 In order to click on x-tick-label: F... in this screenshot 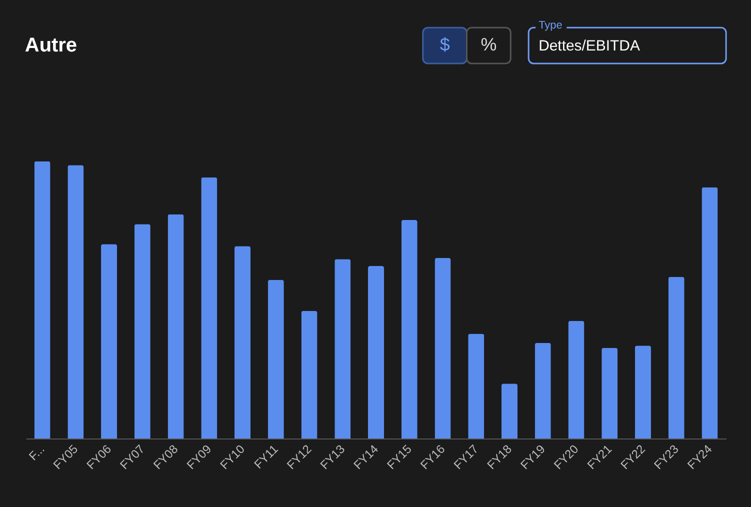, I will do `click(37, 453)`.